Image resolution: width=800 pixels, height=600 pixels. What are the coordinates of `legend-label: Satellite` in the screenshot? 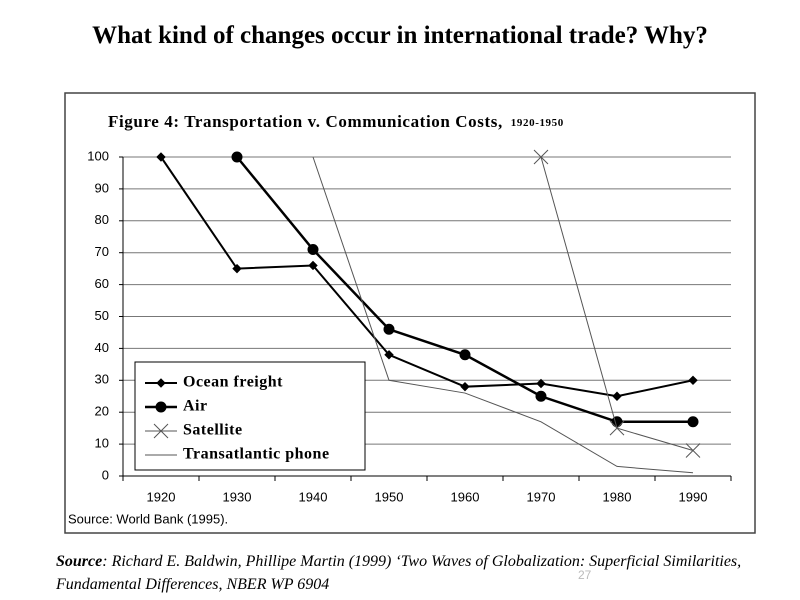 It's located at (213, 430).